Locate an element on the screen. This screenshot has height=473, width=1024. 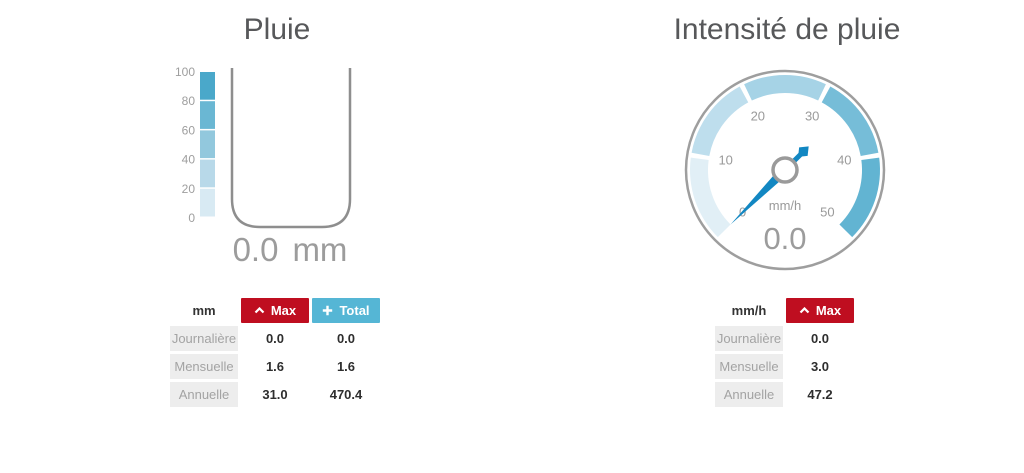
rain-panel-title: Pluie is located at coordinates (277, 29).